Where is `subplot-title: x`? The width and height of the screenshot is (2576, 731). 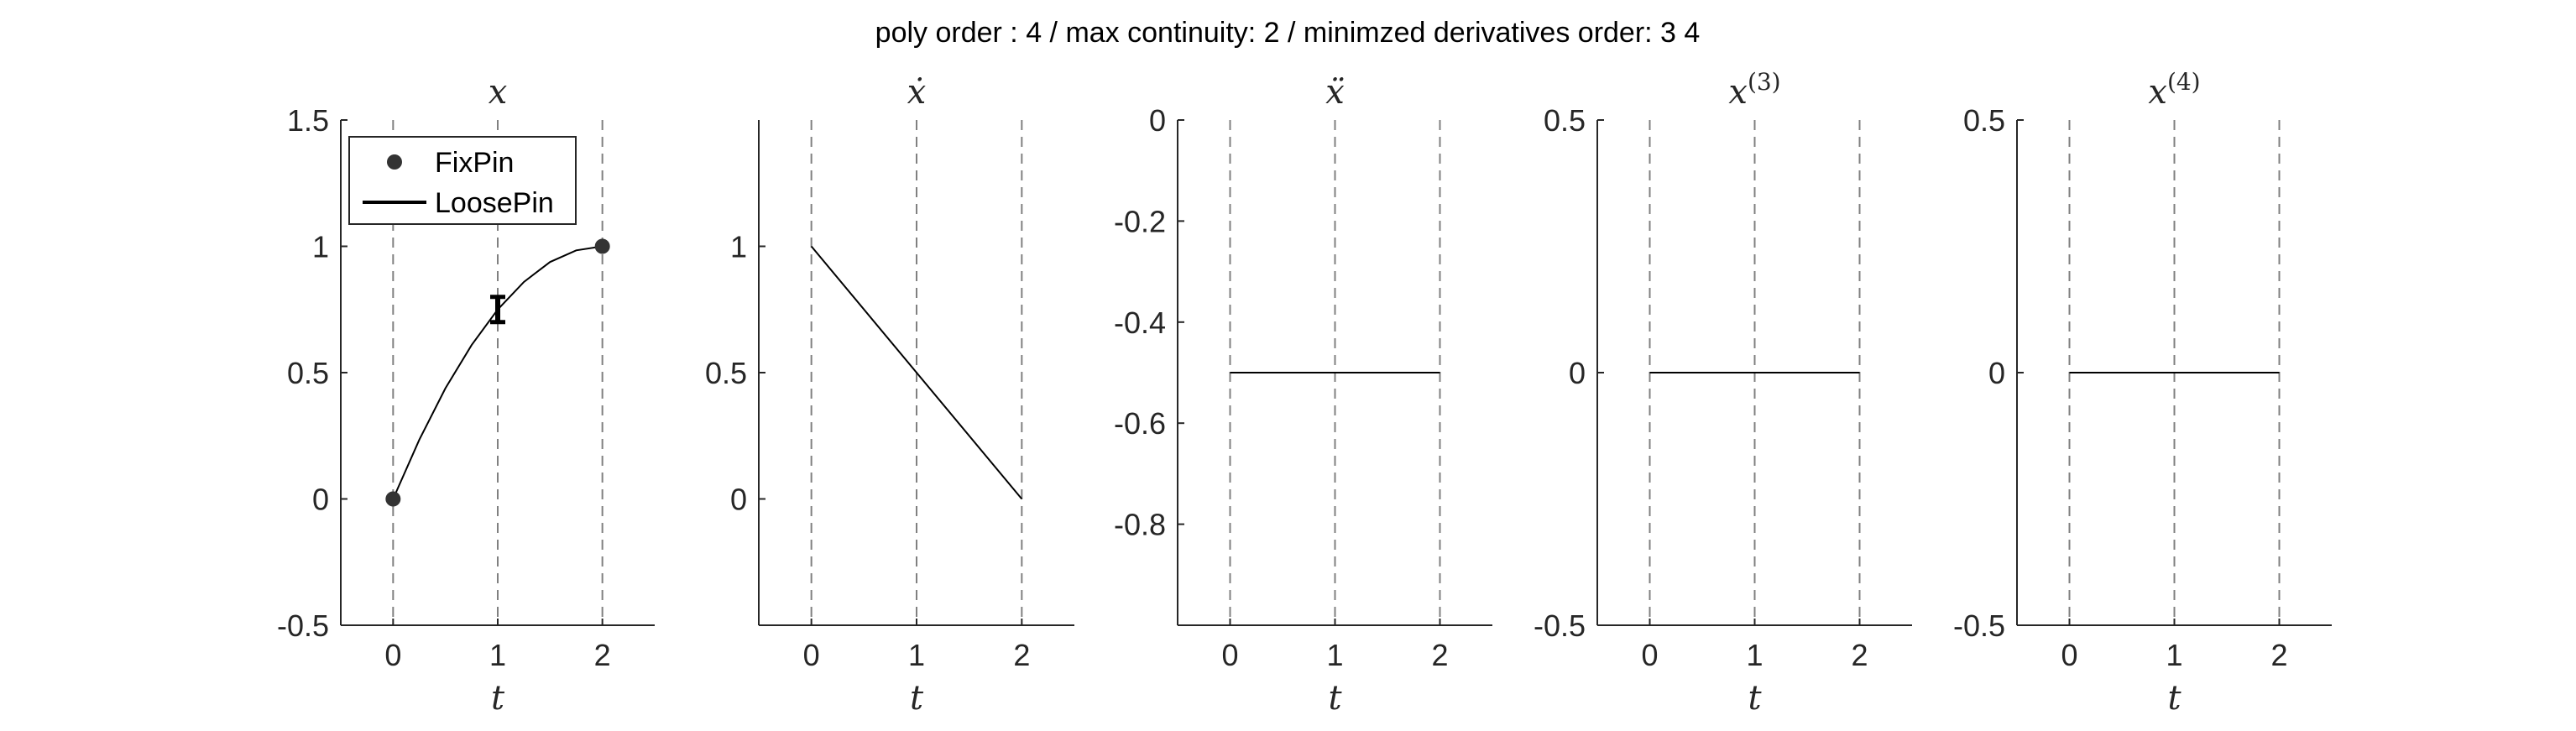 subplot-title: x is located at coordinates (498, 92).